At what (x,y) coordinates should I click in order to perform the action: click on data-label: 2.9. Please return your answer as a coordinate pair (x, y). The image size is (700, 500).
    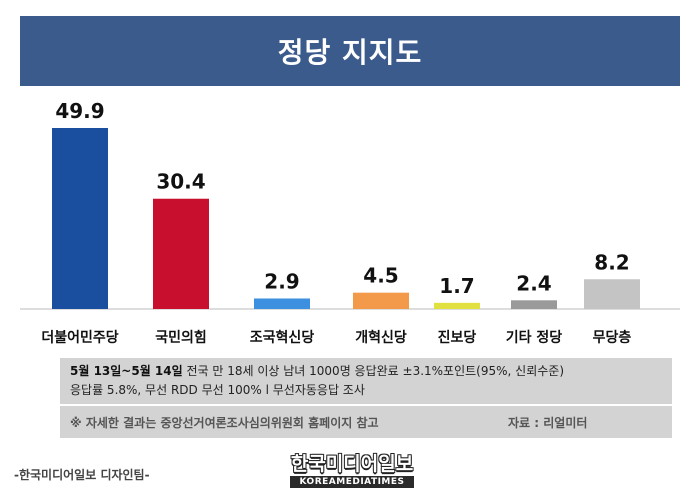
    Looking at the image, I should click on (281, 281).